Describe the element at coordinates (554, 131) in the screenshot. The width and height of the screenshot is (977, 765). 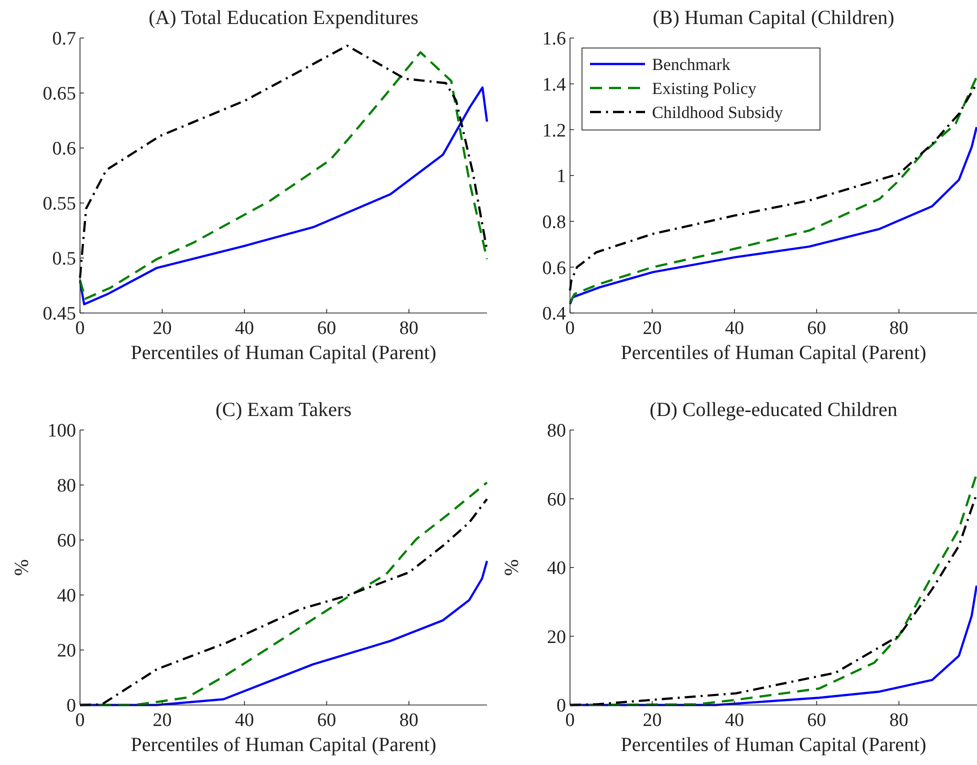
I see `y-tick-label: 1.2` at that location.